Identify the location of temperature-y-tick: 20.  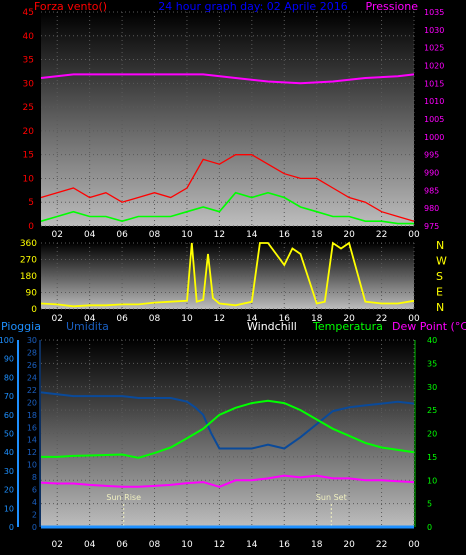
(432, 434).